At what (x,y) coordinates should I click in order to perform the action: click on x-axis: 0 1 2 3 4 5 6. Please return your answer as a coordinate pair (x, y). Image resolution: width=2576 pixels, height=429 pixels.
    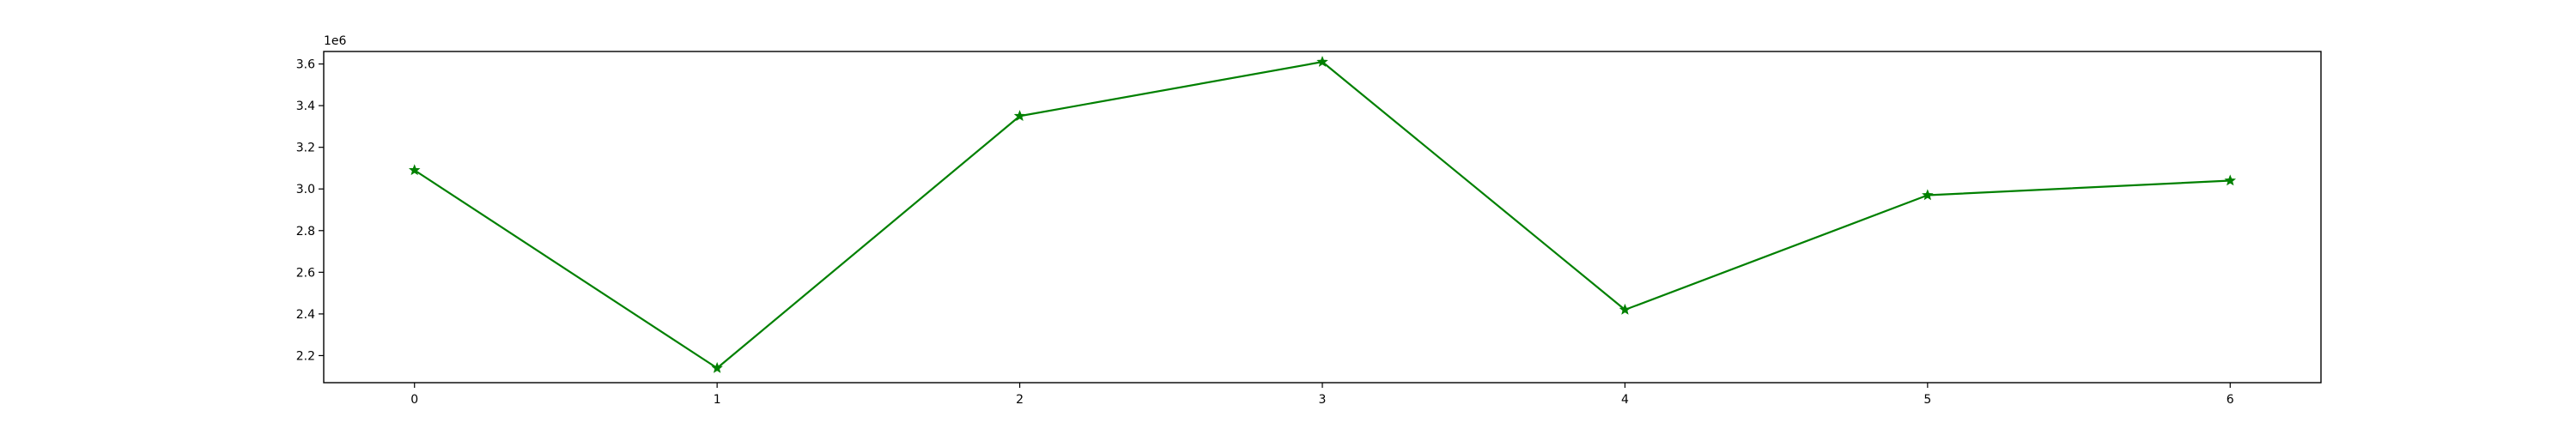
    Looking at the image, I should click on (1322, 395).